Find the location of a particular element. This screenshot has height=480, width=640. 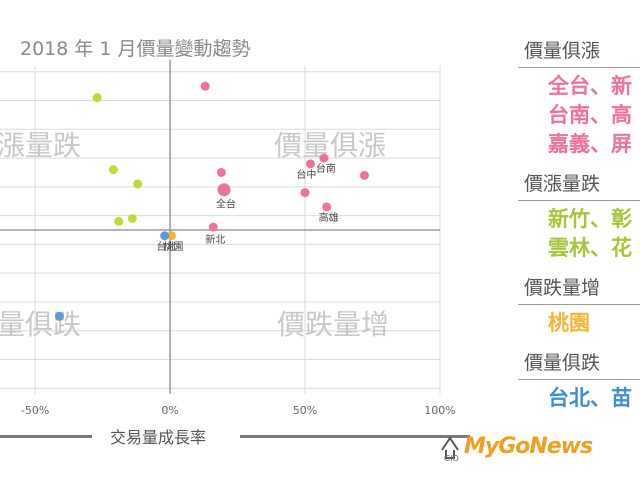

city-line: 台南、高 is located at coordinates (590, 115).